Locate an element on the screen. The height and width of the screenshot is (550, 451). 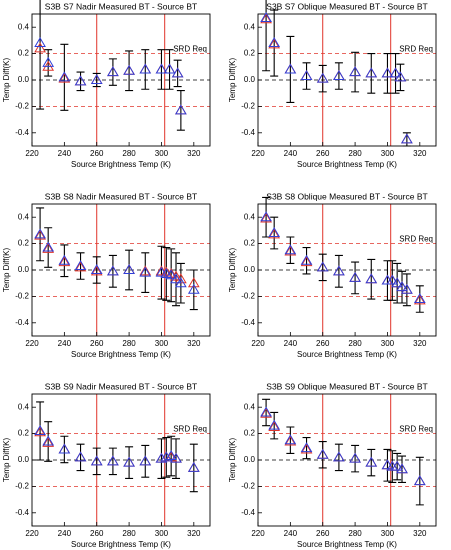
y-axis-label: Temp Diff(K) is located at coordinates (232, 270).